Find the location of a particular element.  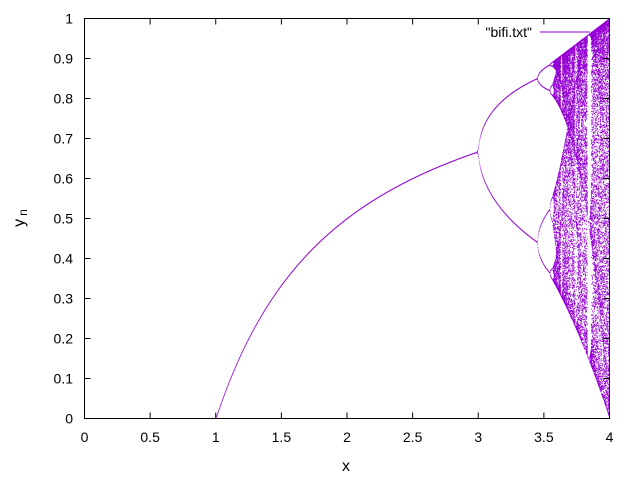

legend: "bifi.txt" is located at coordinates (537, 32).